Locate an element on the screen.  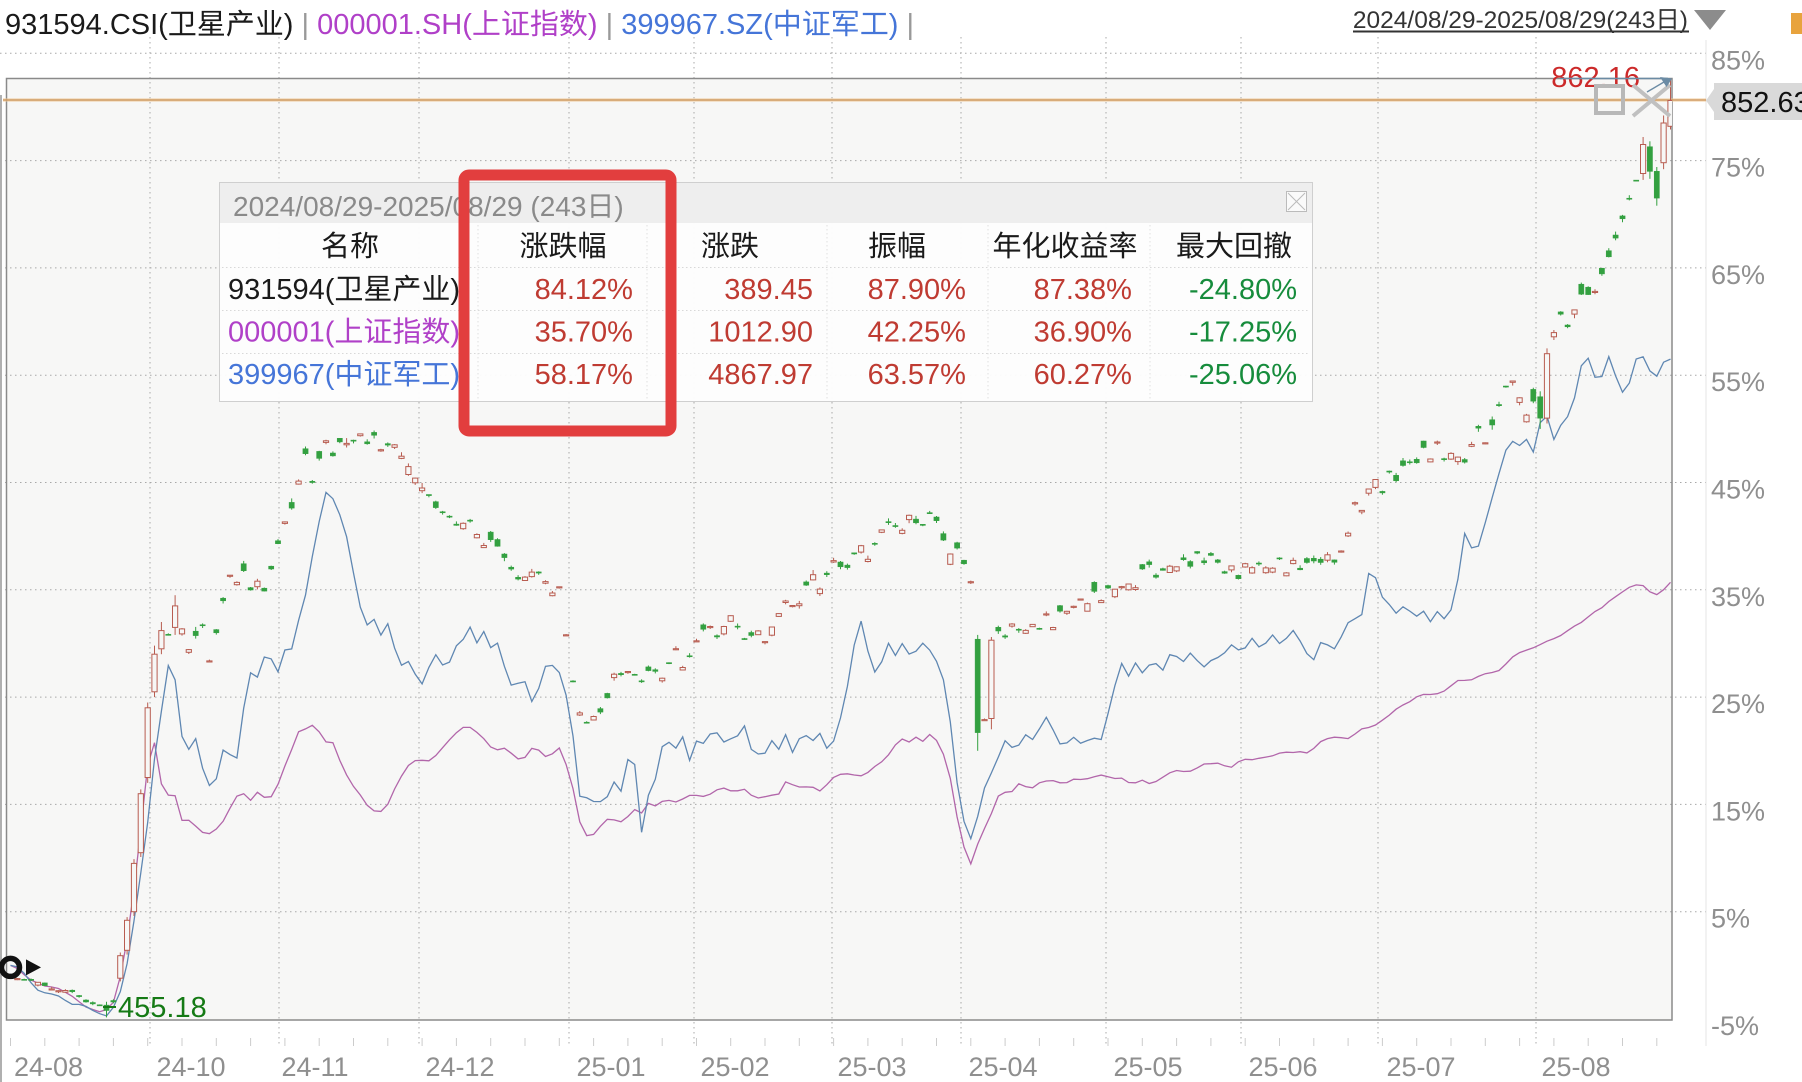
svg-text: 25-07 is located at coordinates (1421, 1067).